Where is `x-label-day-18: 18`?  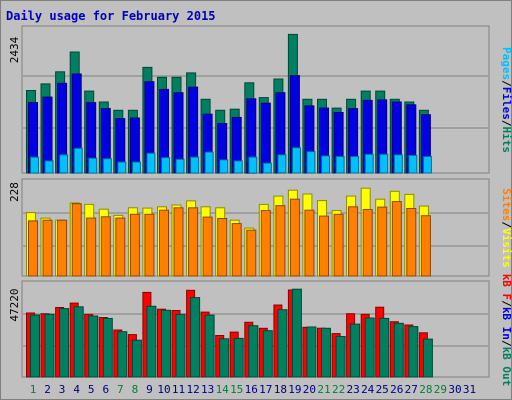 x-label-day-18: 18 is located at coordinates (280, 389).